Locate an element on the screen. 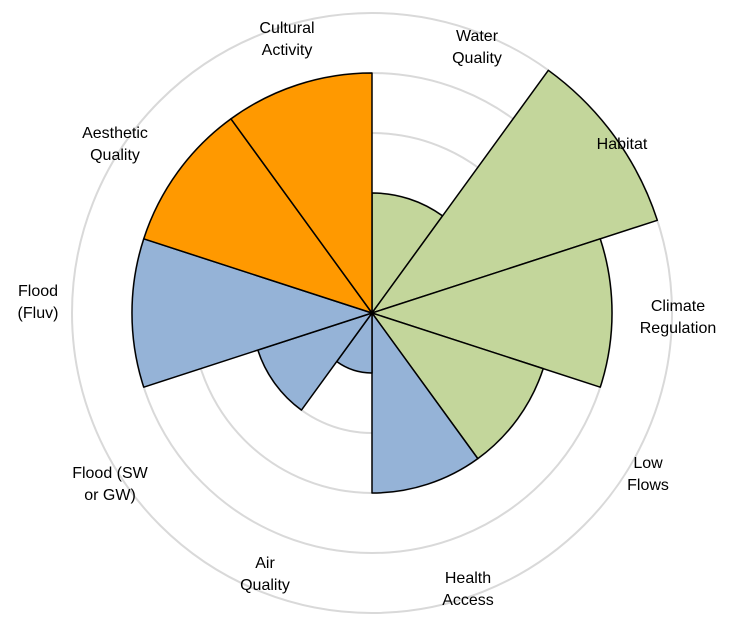  category-label-line: or GW) is located at coordinates (110, 495).